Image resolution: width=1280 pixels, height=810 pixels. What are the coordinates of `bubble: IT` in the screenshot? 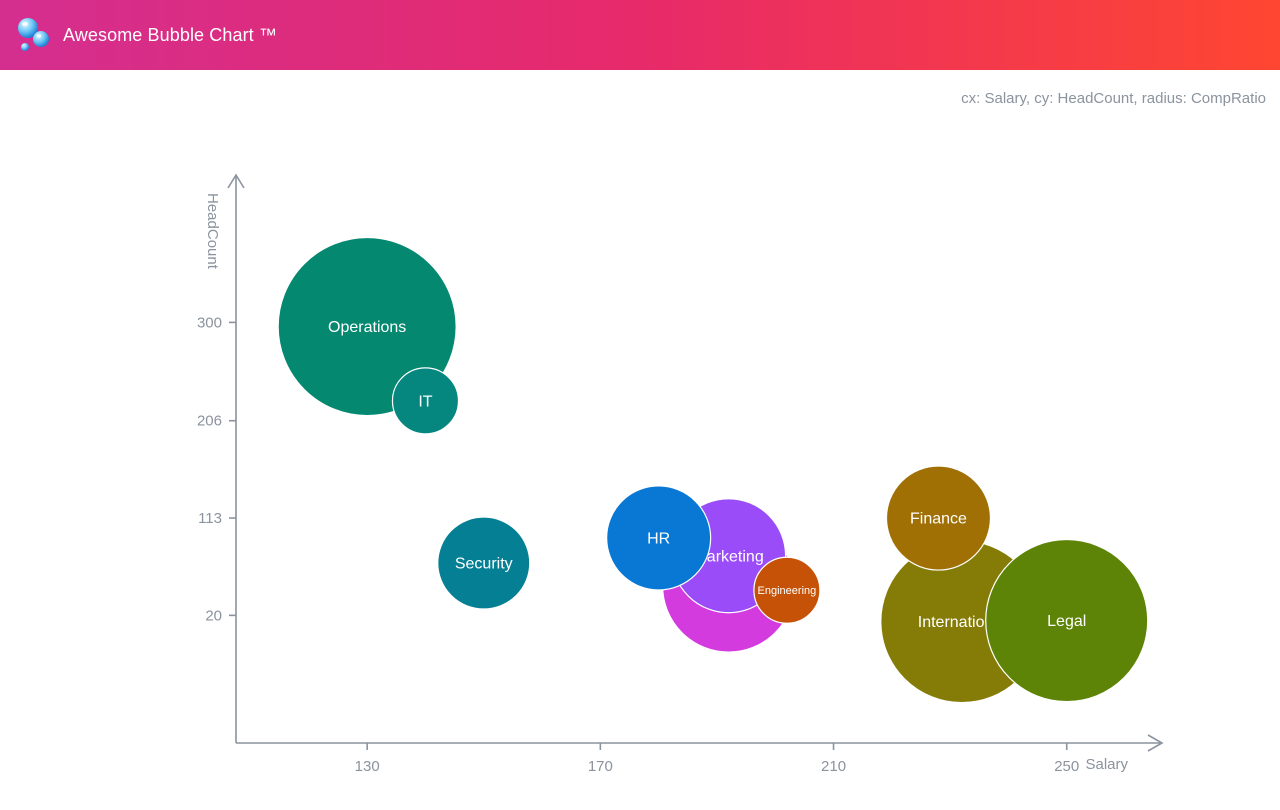 It's located at (425, 401).